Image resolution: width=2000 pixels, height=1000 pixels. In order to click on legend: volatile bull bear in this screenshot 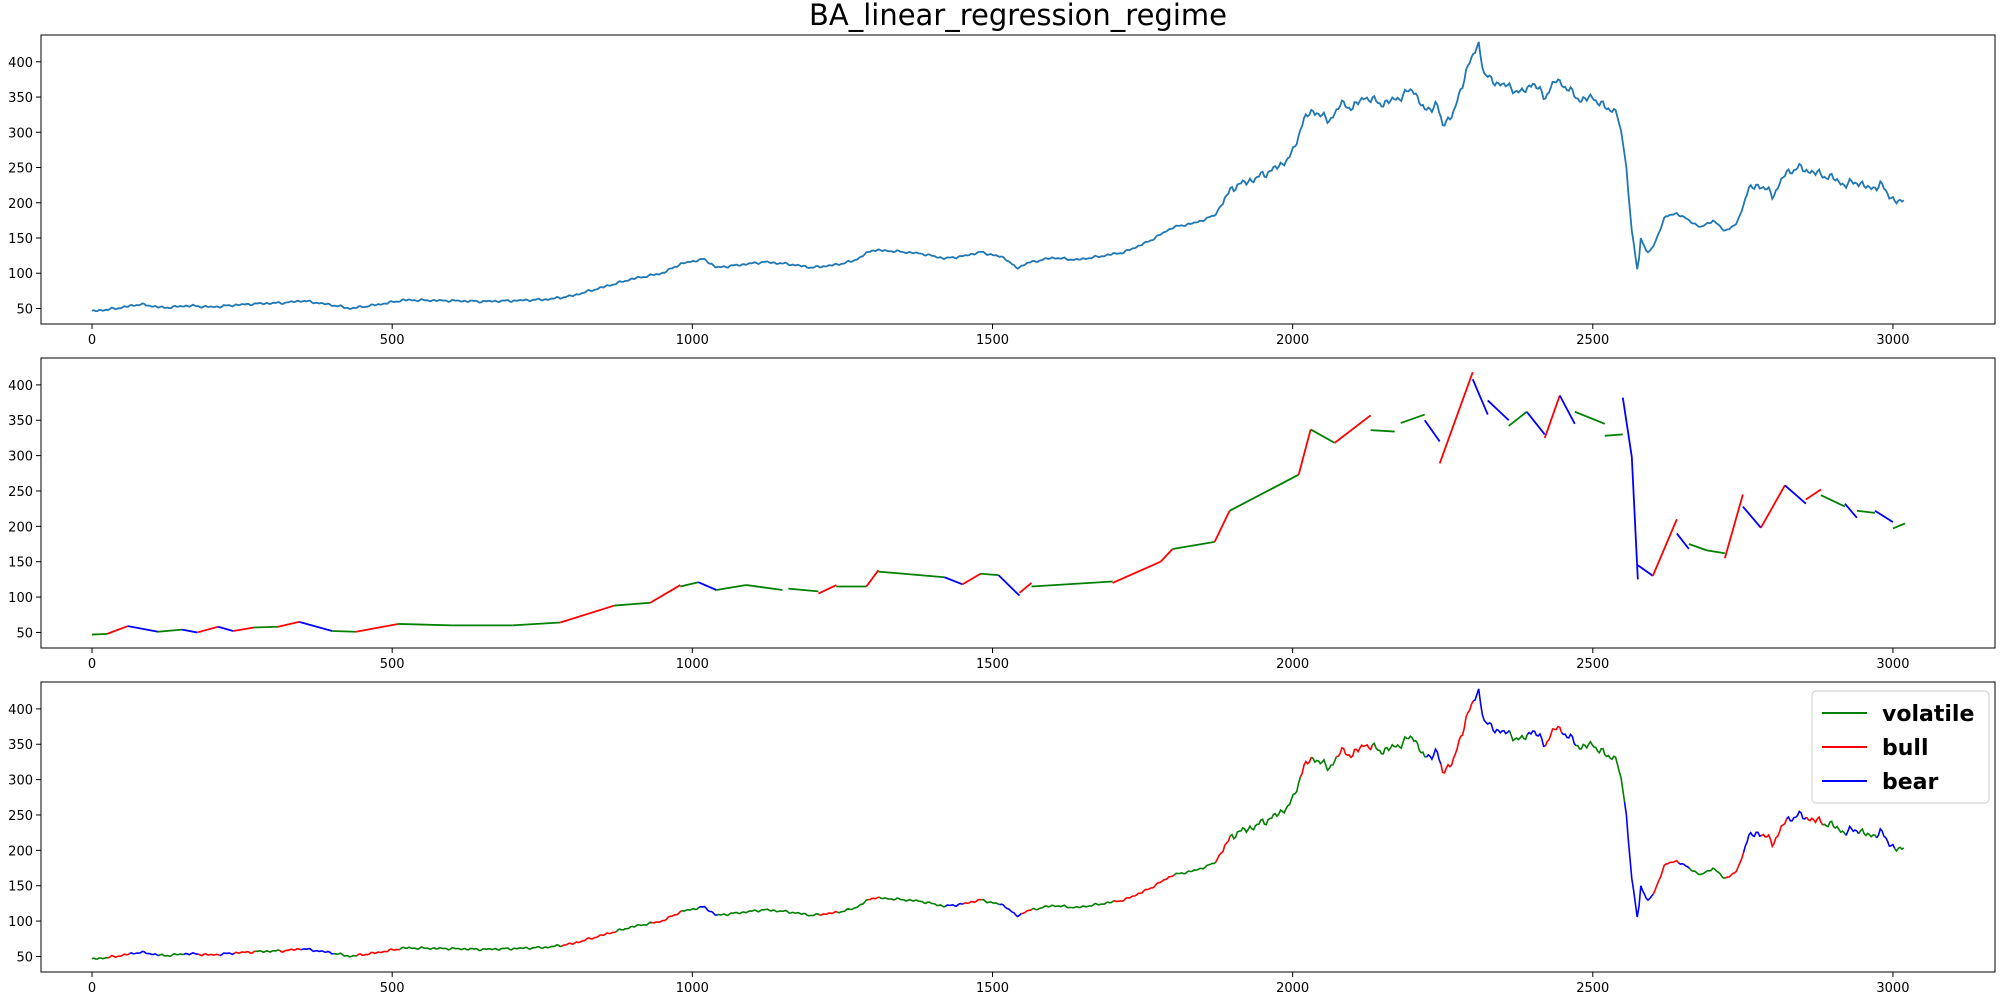, I will do `click(1900, 747)`.